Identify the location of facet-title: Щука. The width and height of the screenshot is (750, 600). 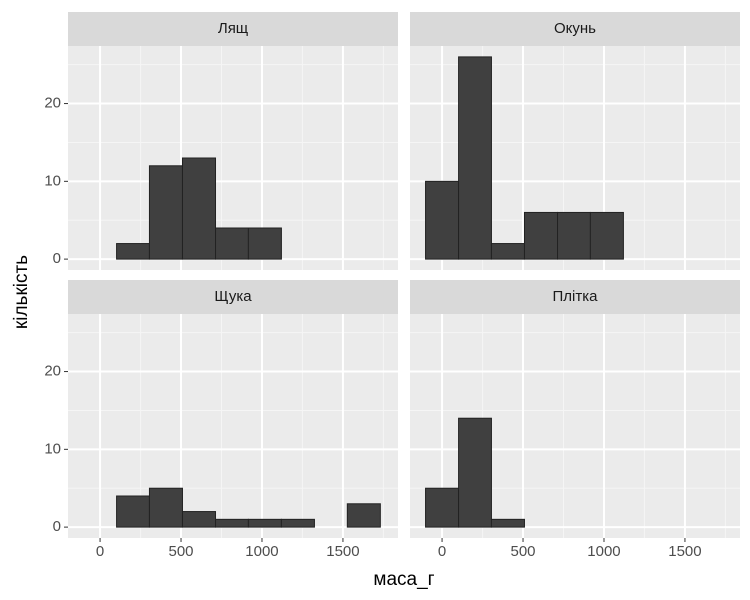
(233, 296).